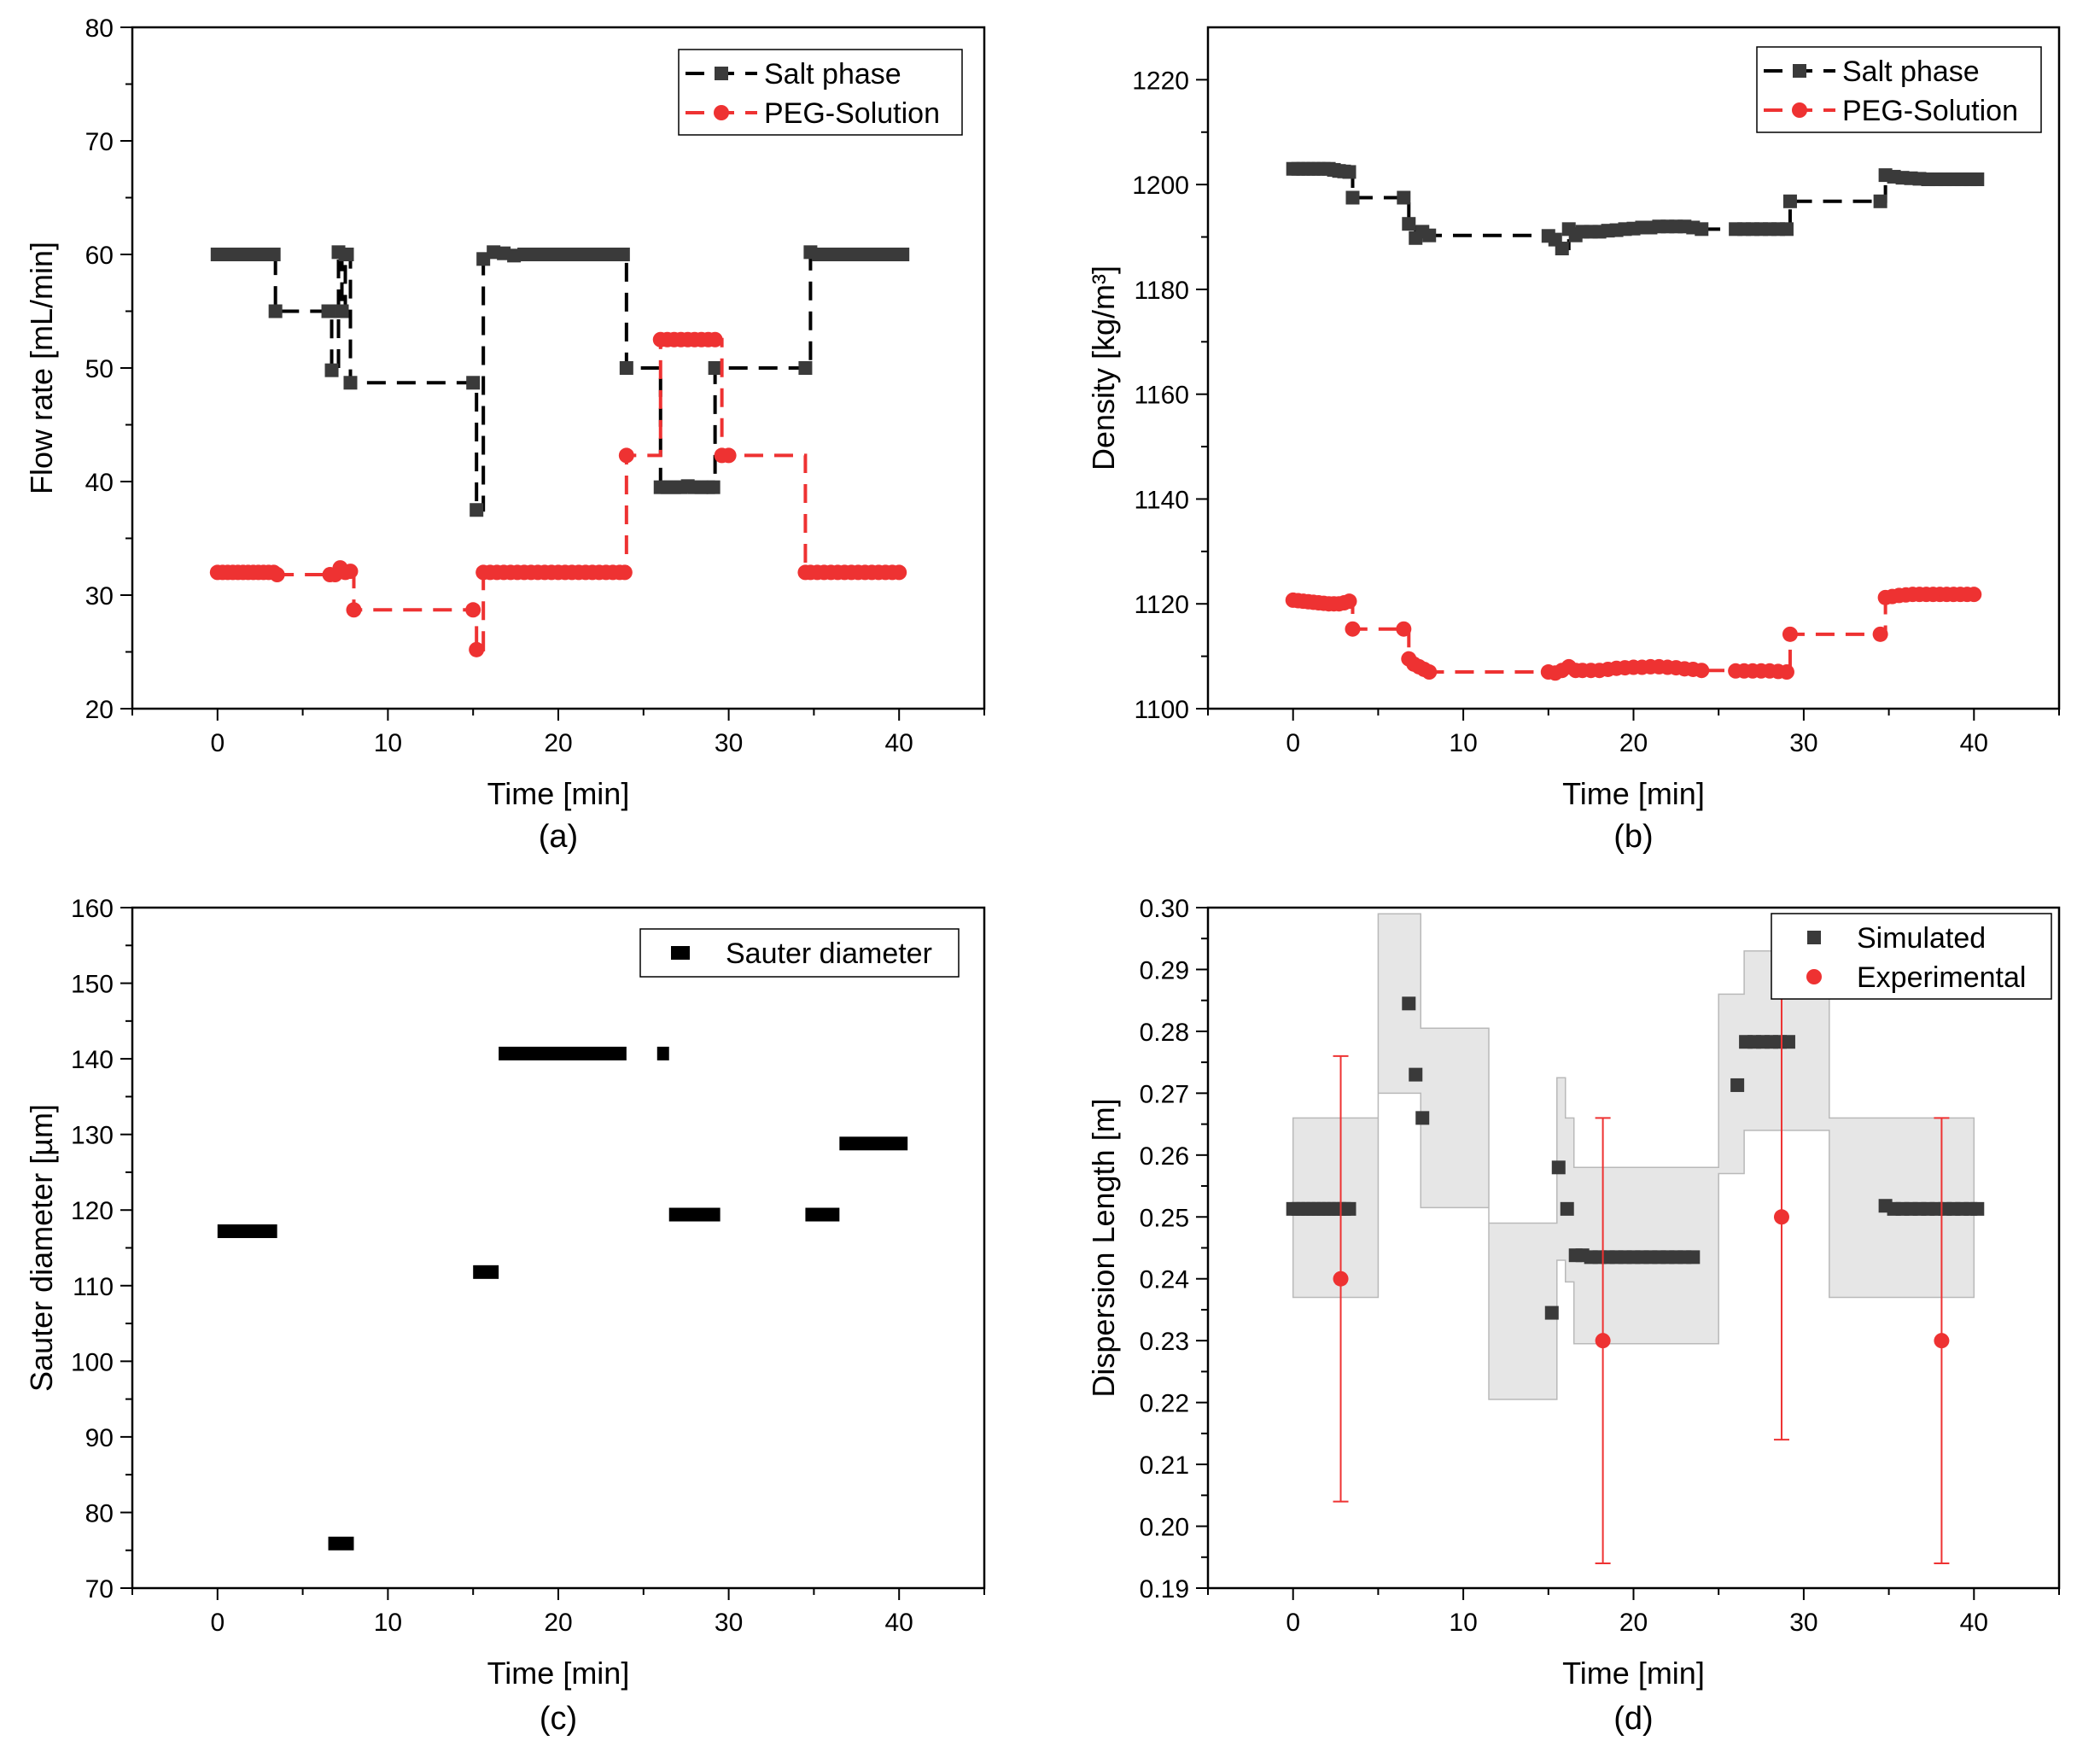 Image resolution: width=2077 pixels, height=1764 pixels. What do you see at coordinates (1164, 970) in the screenshot?
I see `y-tick-label: 0.29` at bounding box center [1164, 970].